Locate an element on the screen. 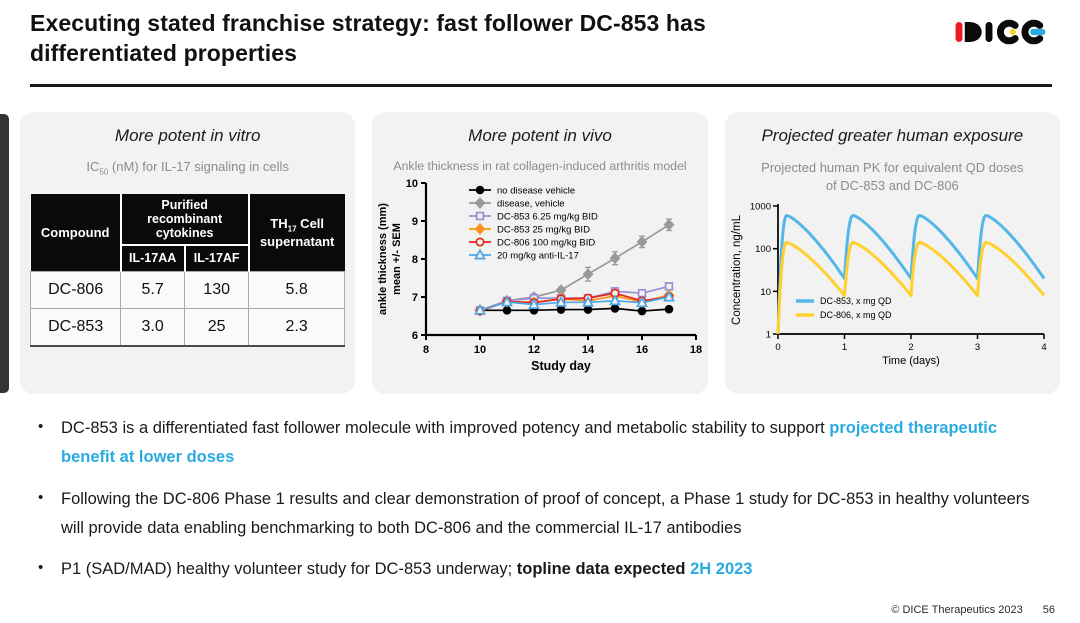  footer: © DICE Therapeutics 2023 56 is located at coordinates (973, 610).